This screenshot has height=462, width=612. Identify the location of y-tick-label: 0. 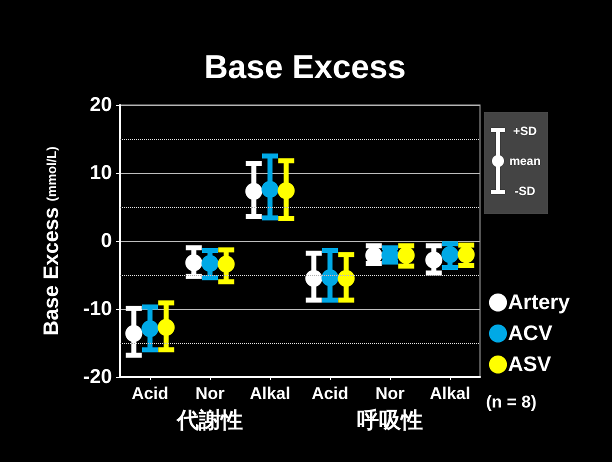
(106, 241).